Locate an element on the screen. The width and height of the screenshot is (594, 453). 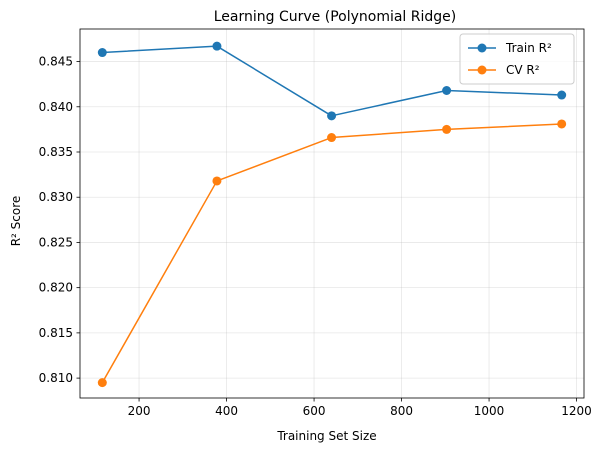
legend: Train R² CV R² is located at coordinates (517, 59).